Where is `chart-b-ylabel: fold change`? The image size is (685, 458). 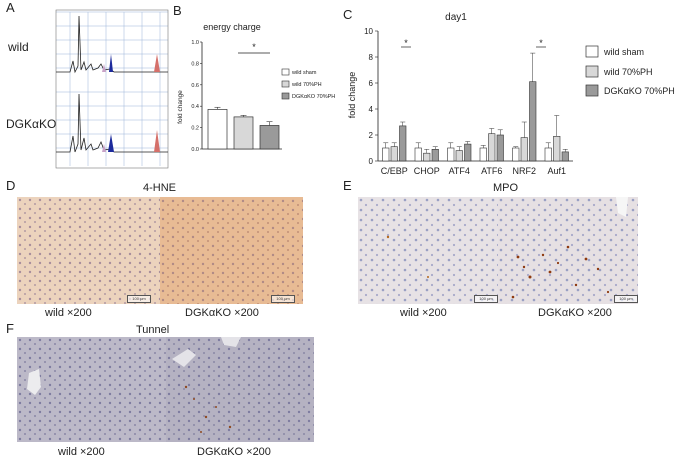
chart-b-ylabel: fold change is located at coordinates (180, 107).